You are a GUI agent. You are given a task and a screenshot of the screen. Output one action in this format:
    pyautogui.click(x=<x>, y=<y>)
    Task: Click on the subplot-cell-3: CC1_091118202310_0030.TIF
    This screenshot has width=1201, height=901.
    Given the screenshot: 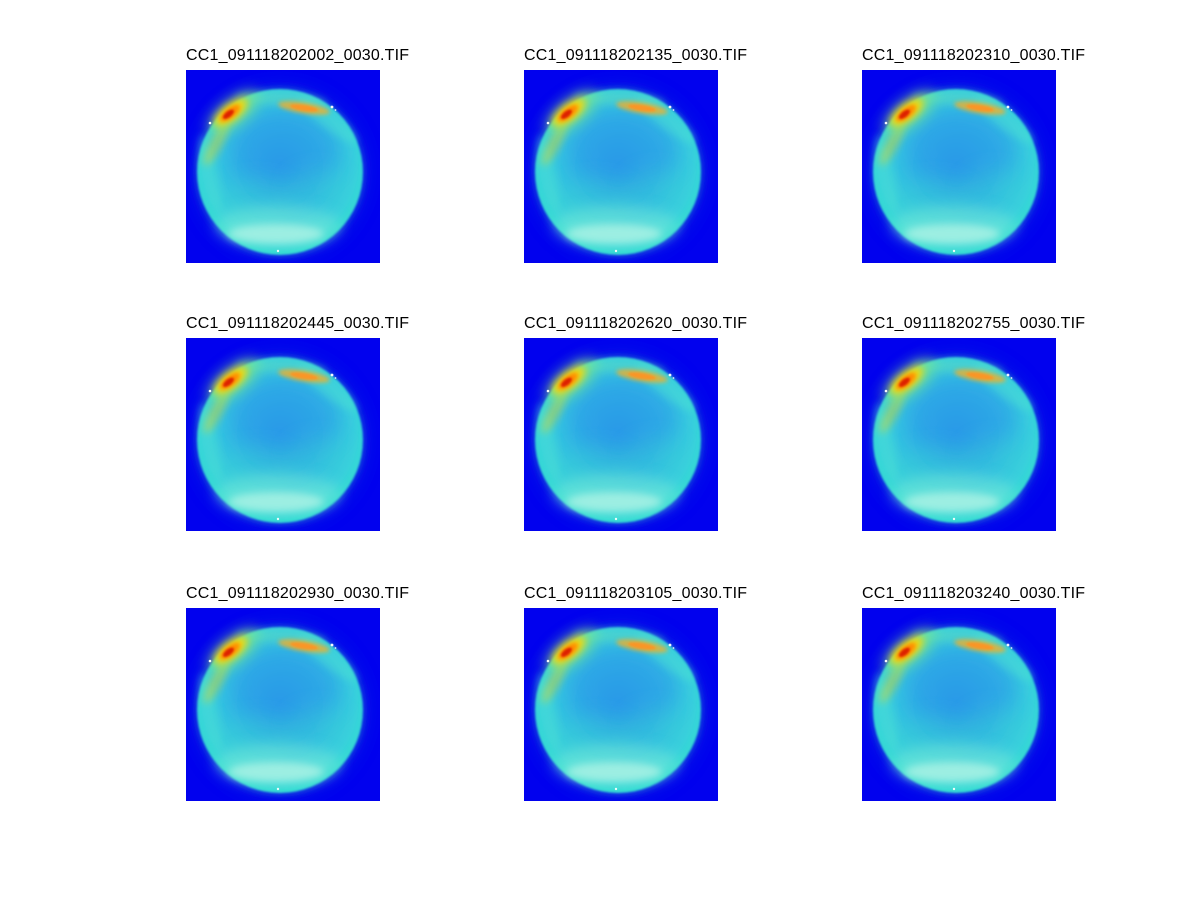 What is the action you would take?
    pyautogui.click(x=1012, y=155)
    